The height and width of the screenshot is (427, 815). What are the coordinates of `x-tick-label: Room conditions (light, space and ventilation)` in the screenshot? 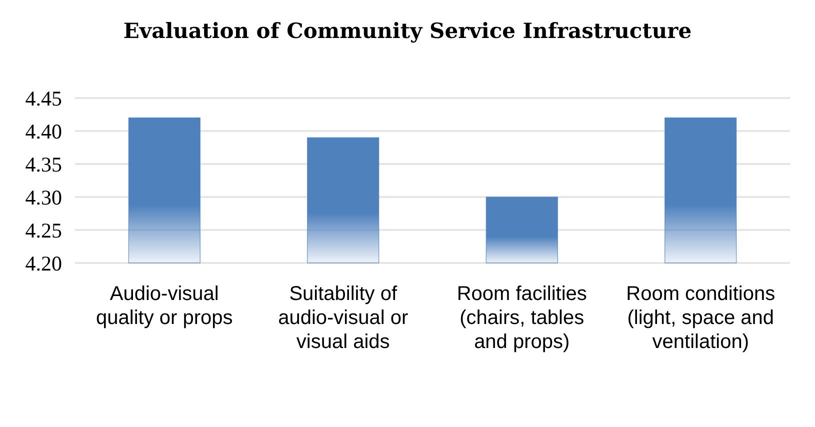 It's located at (701, 318).